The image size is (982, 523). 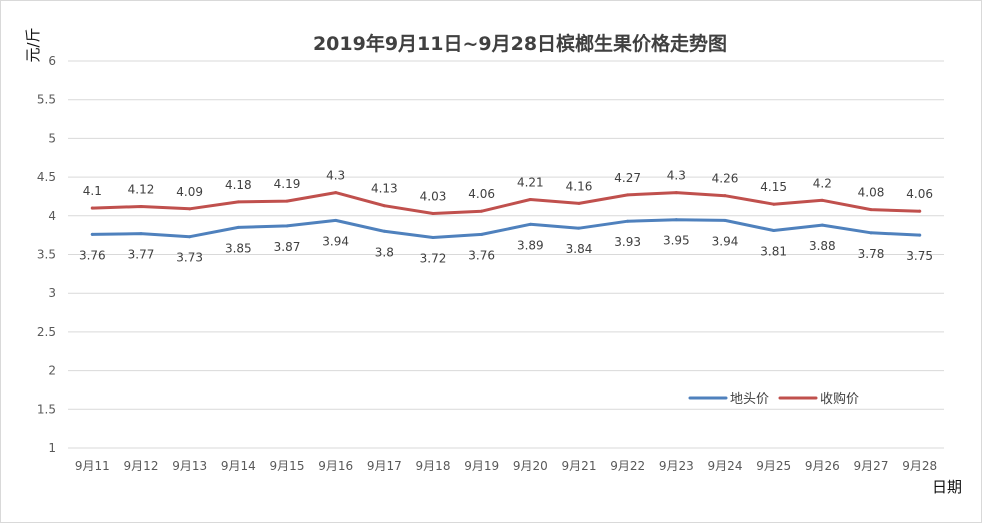 What do you see at coordinates (287, 184) in the screenshot?
I see `series-1-data-label: 4.19` at bounding box center [287, 184].